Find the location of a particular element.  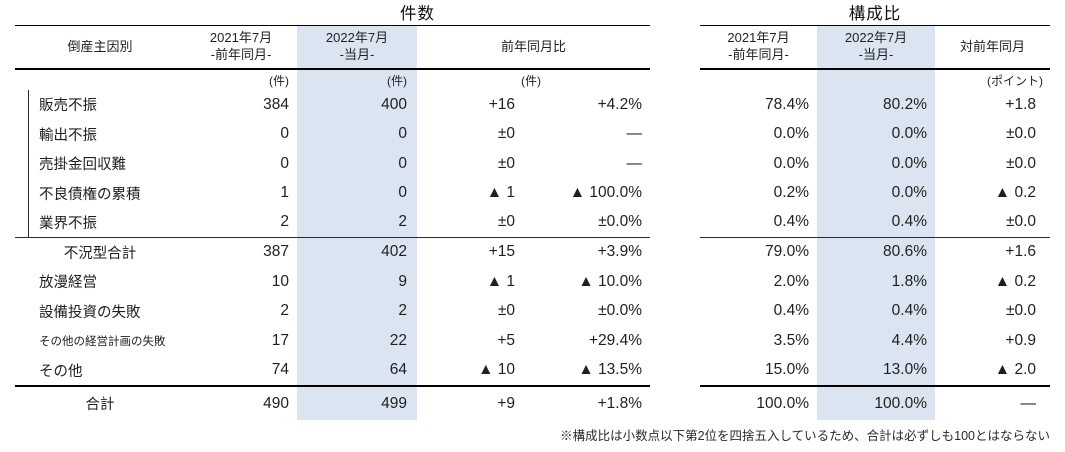

count-2021: 74 is located at coordinates (280, 370).